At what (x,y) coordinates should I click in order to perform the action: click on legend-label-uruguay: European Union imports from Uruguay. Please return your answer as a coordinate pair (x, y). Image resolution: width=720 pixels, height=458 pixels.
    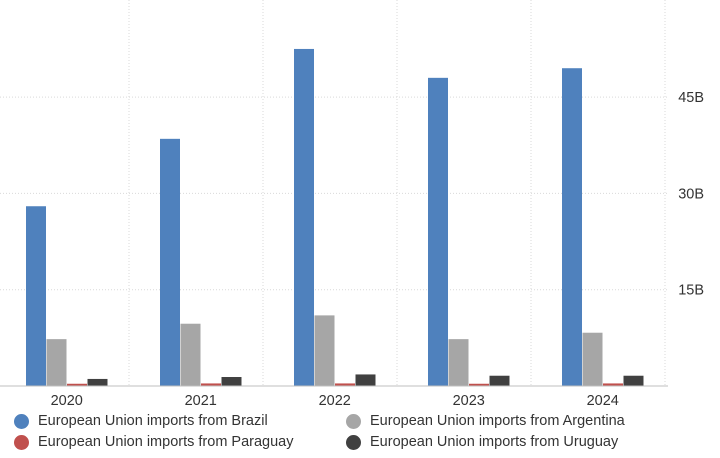
    Looking at the image, I should click on (494, 442).